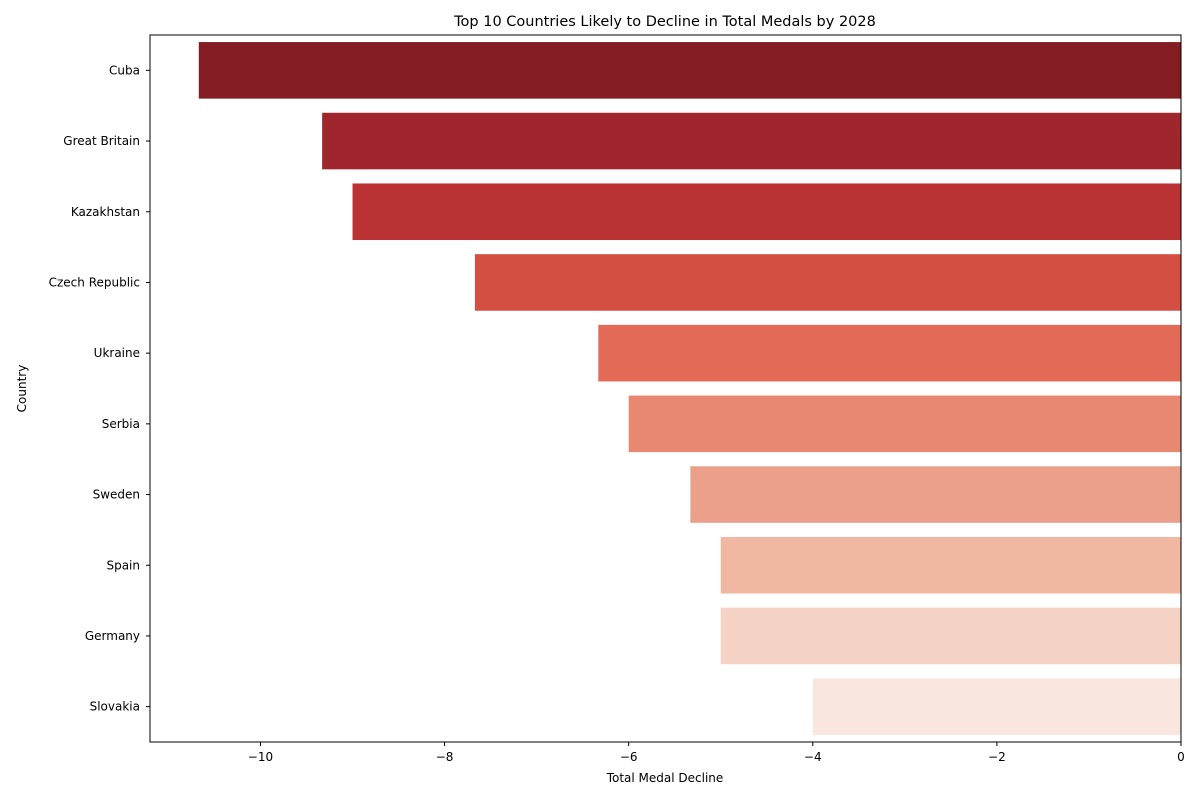  What do you see at coordinates (116, 495) in the screenshot?
I see `y-tick-label: Sweden` at bounding box center [116, 495].